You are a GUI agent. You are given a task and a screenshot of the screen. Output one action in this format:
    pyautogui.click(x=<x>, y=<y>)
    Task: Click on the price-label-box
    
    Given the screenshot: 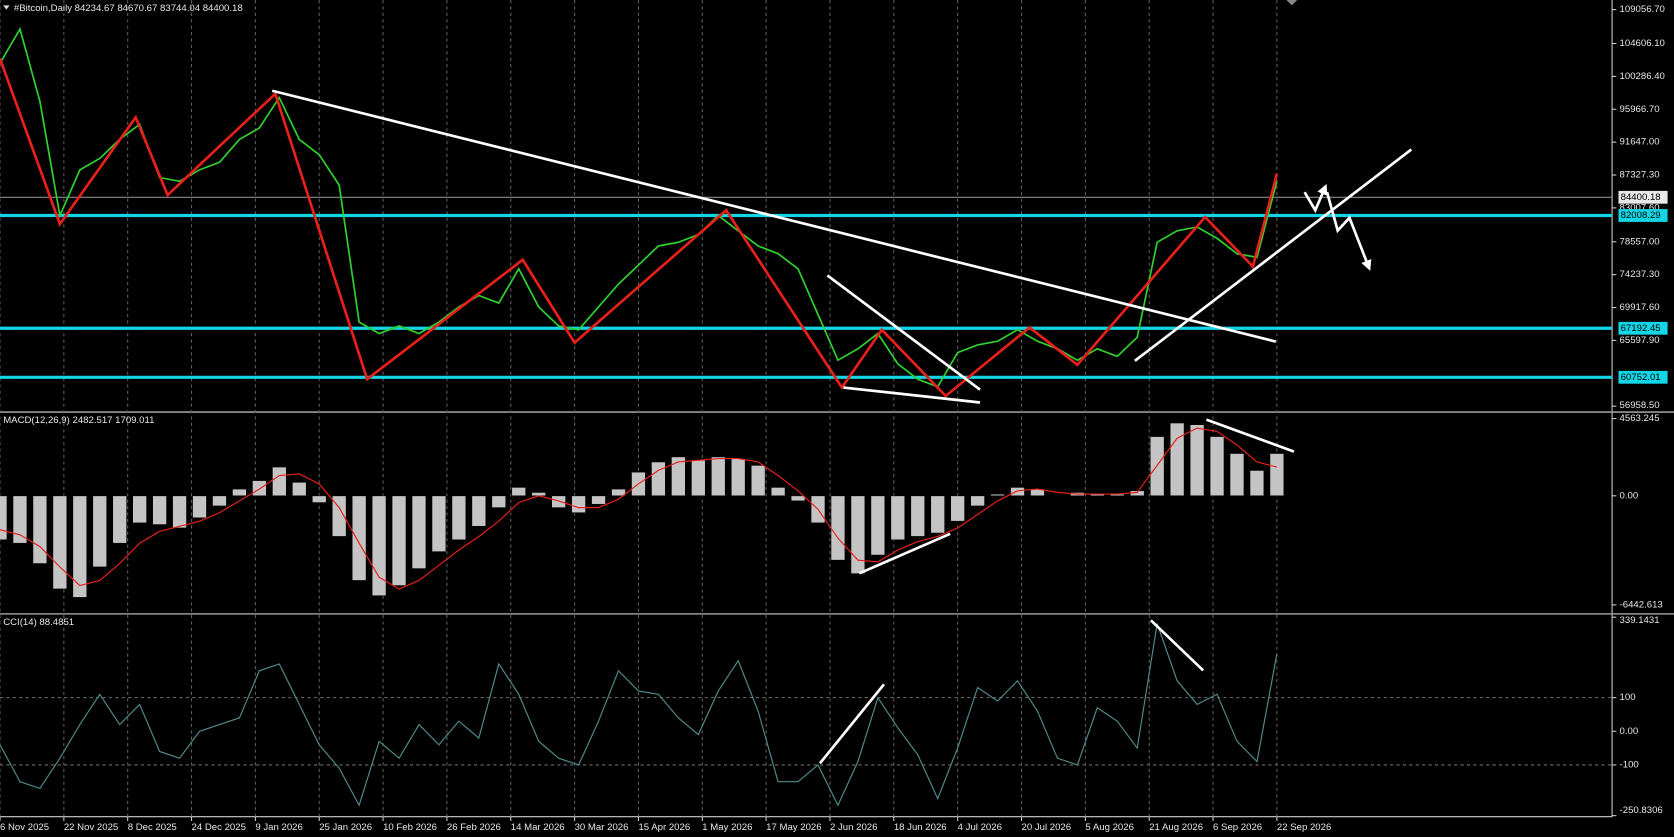 What is the action you would take?
    pyautogui.click(x=1643, y=197)
    